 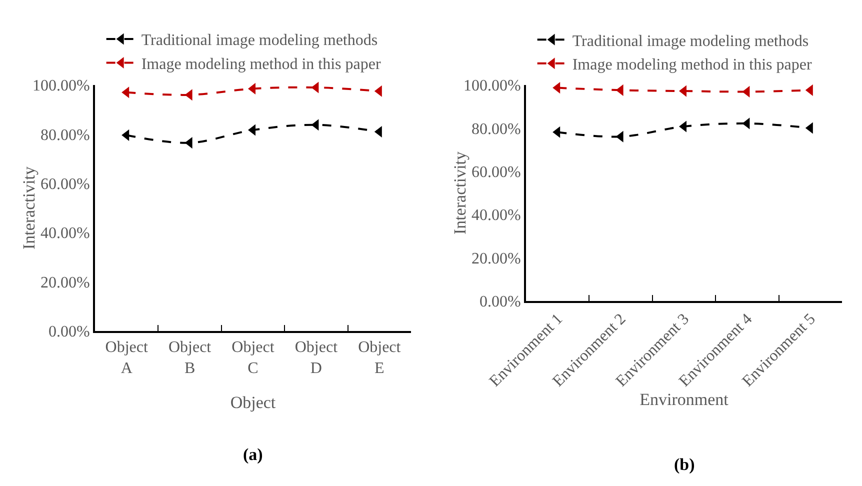 What do you see at coordinates (316, 358) in the screenshot?
I see `x-tick-label: Object D` at bounding box center [316, 358].